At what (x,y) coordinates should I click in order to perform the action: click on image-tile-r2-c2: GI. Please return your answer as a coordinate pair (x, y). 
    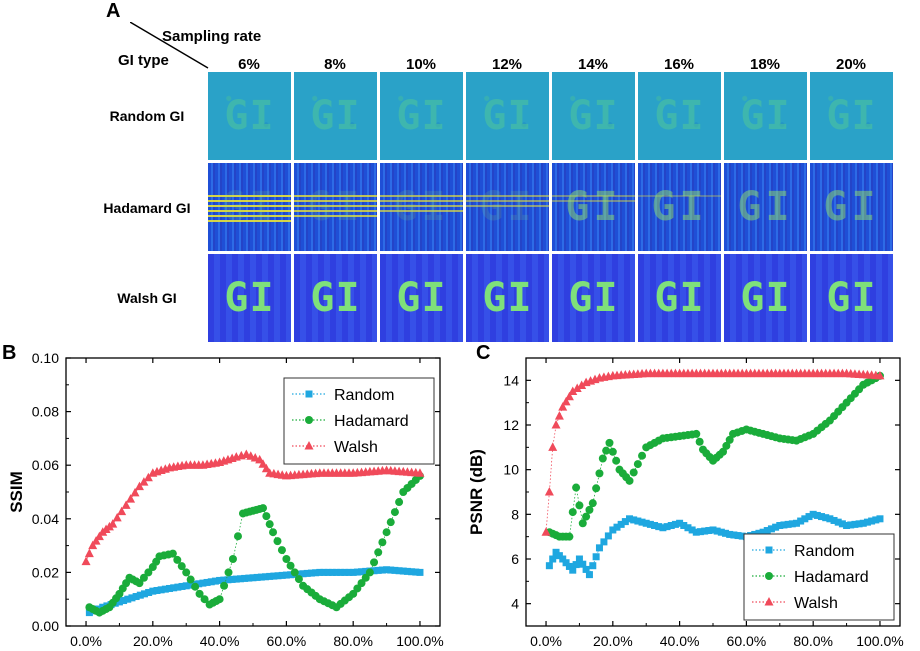
    Looking at the image, I should click on (335, 207).